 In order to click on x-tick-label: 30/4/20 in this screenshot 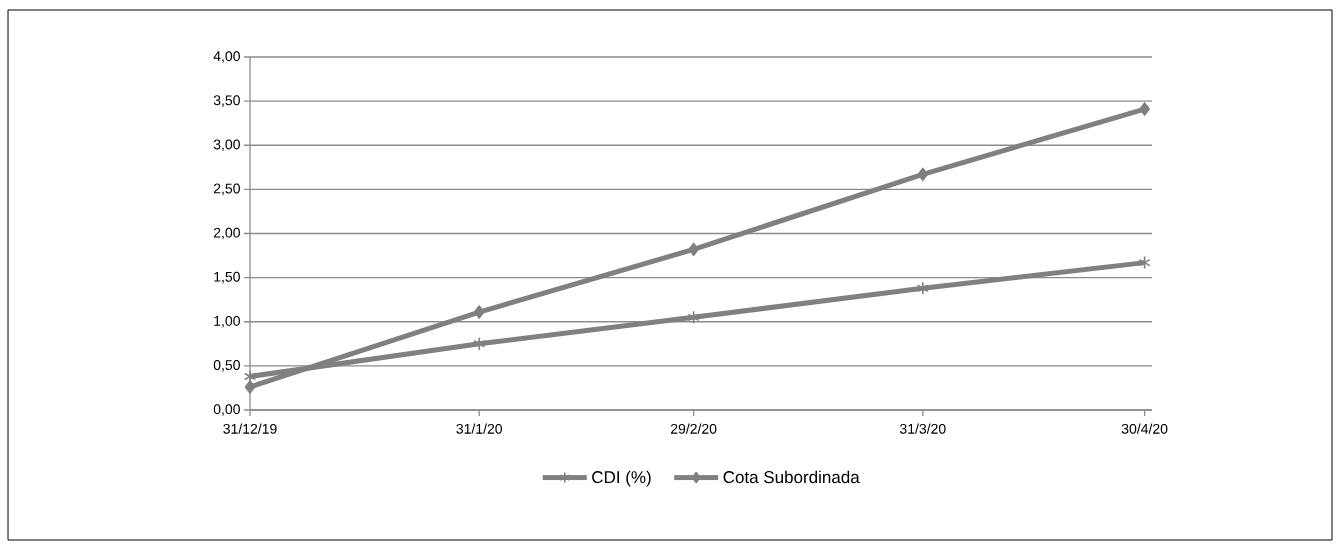, I will do `click(1144, 428)`.